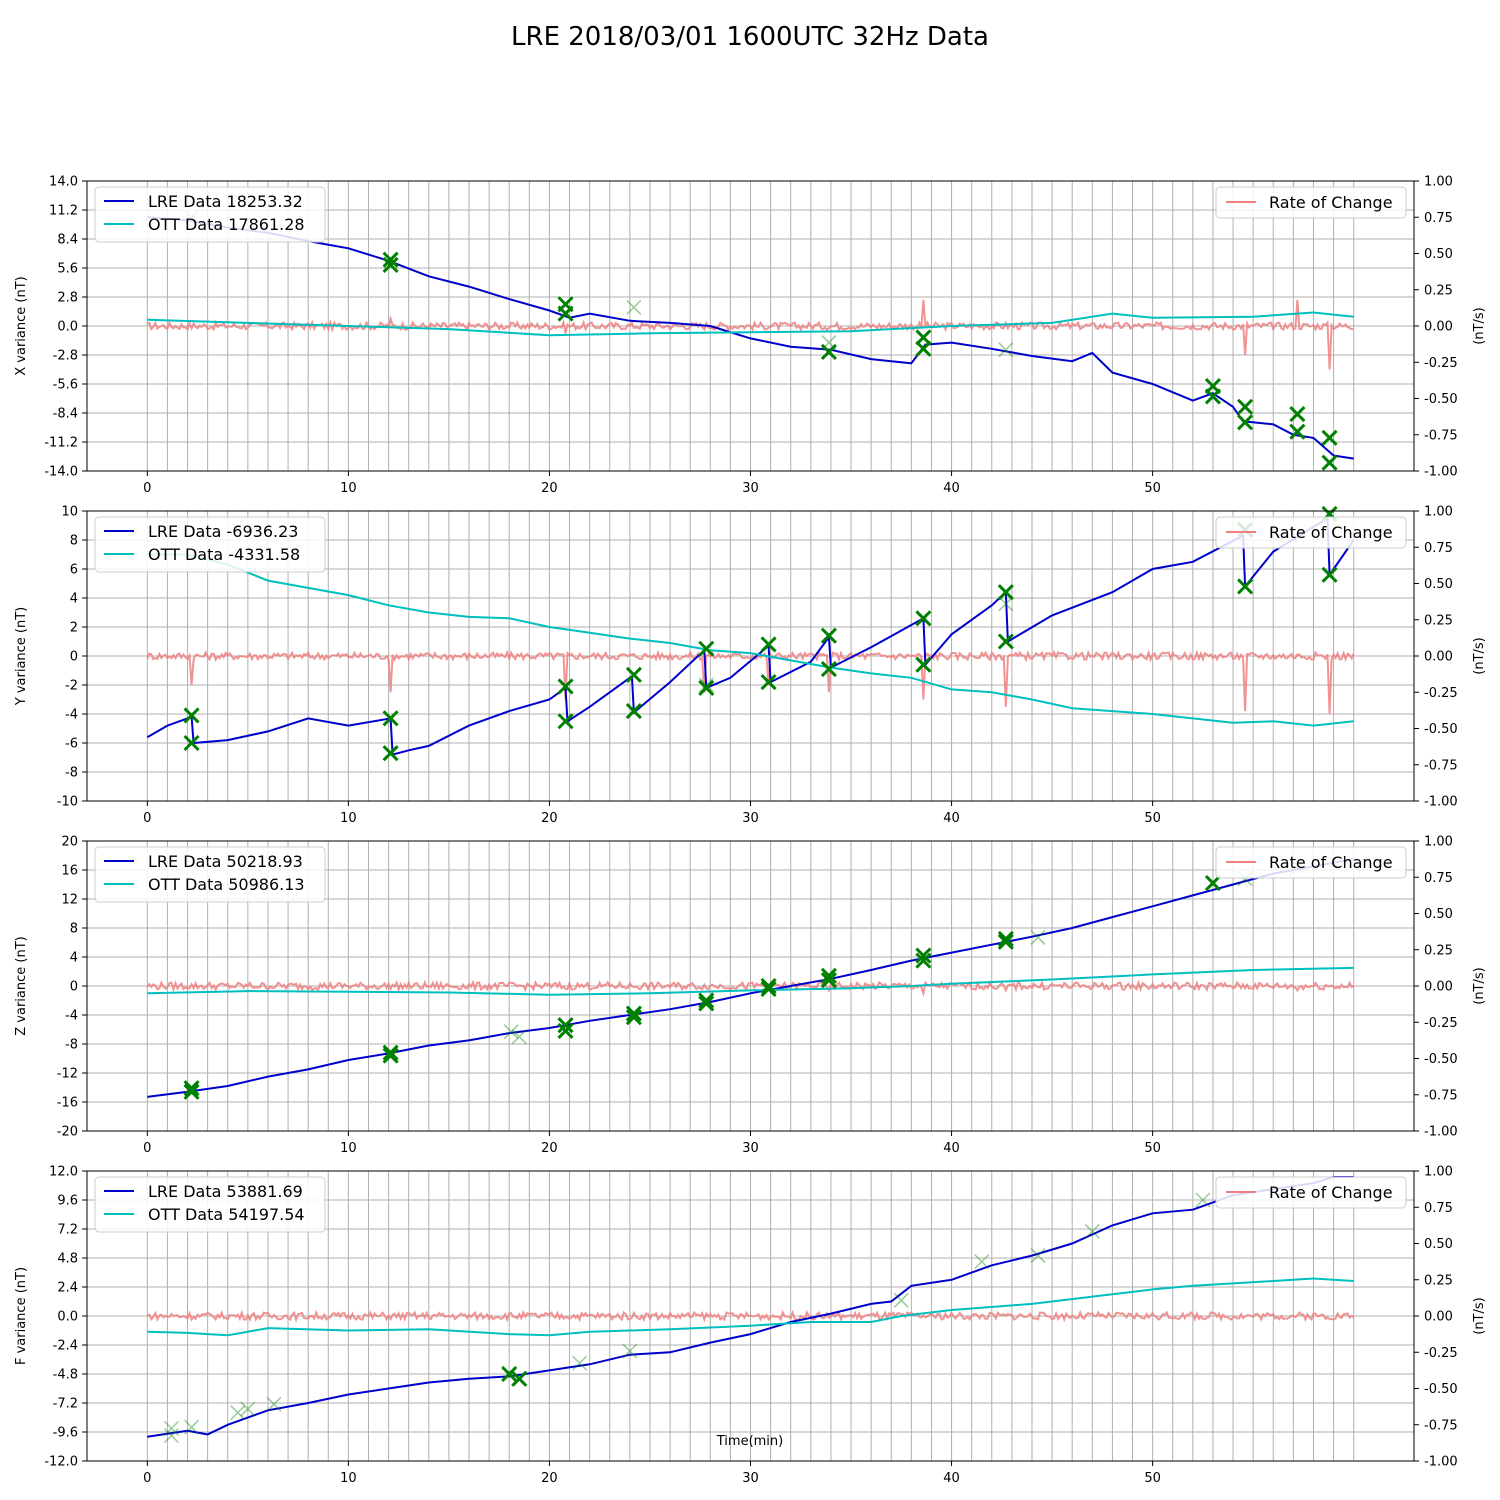  What do you see at coordinates (226, 1214) in the screenshot?
I see `legend-entry: OTT Data 54197.54` at bounding box center [226, 1214].